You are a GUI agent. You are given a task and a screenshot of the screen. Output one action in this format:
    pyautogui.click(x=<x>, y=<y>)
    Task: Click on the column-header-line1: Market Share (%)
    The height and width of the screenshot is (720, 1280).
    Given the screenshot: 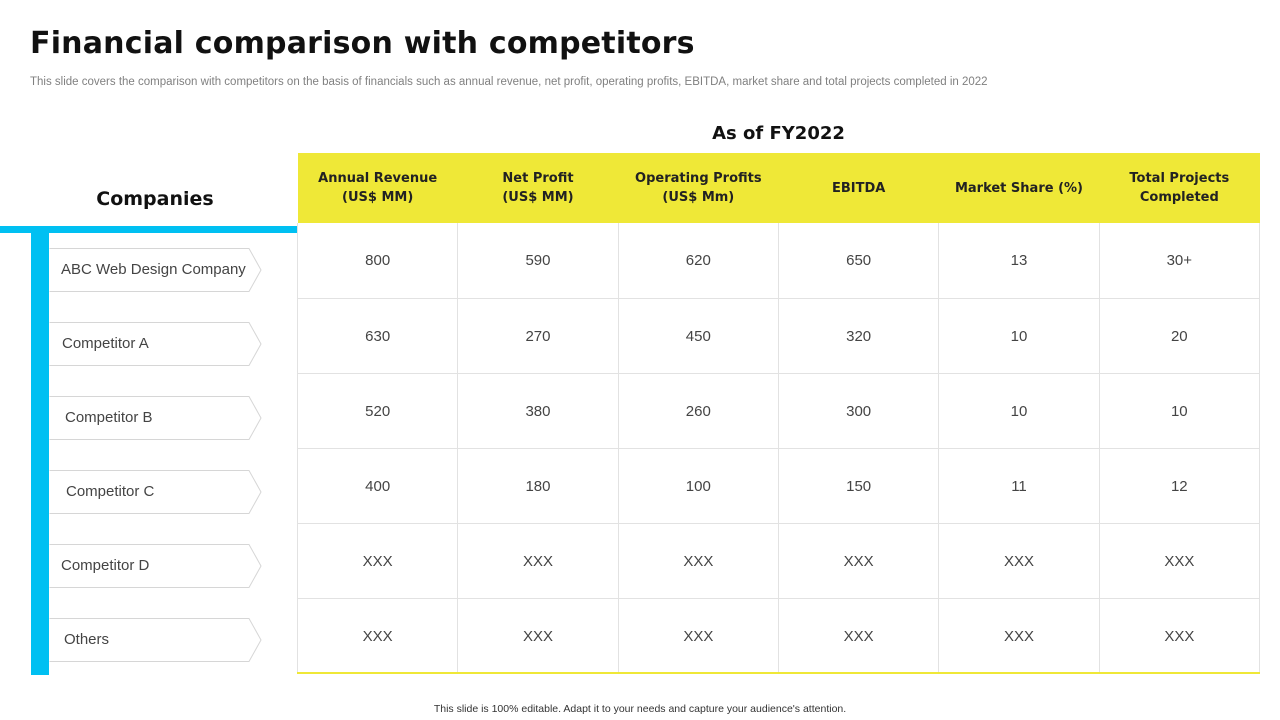 What is the action you would take?
    pyautogui.click(x=1018, y=188)
    